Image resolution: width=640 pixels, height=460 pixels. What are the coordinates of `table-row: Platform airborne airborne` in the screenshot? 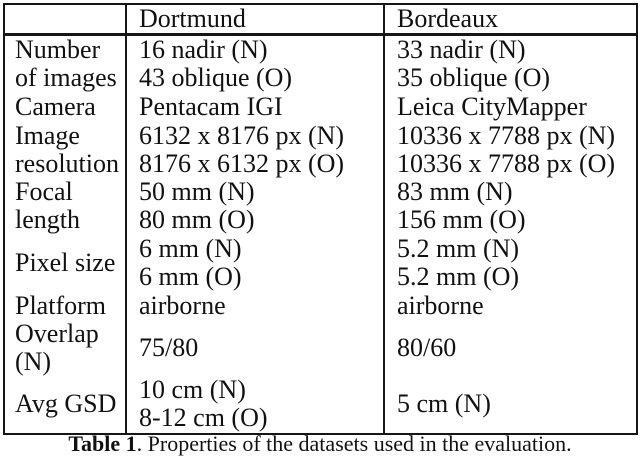 It's located at (320, 305).